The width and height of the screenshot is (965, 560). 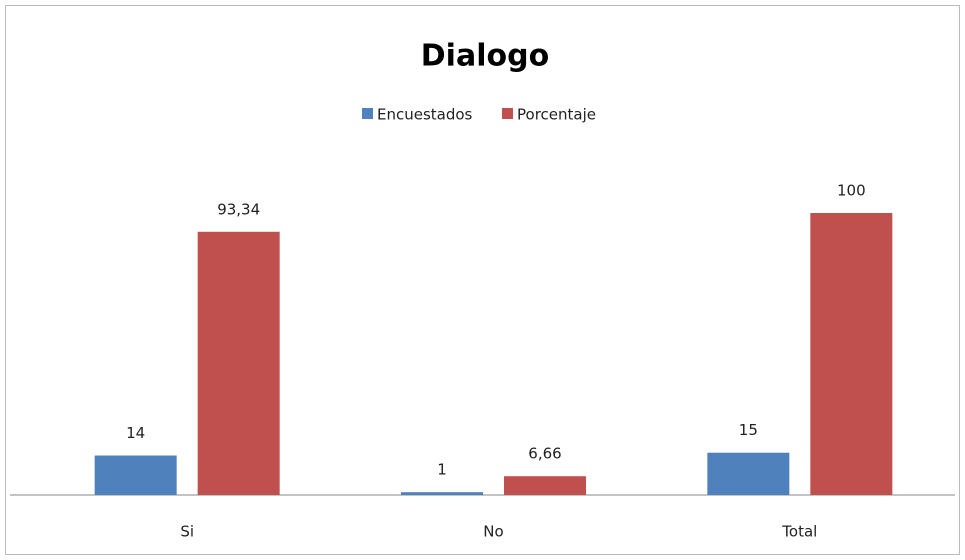 I want to click on x-tick-label: No, so click(x=493, y=532).